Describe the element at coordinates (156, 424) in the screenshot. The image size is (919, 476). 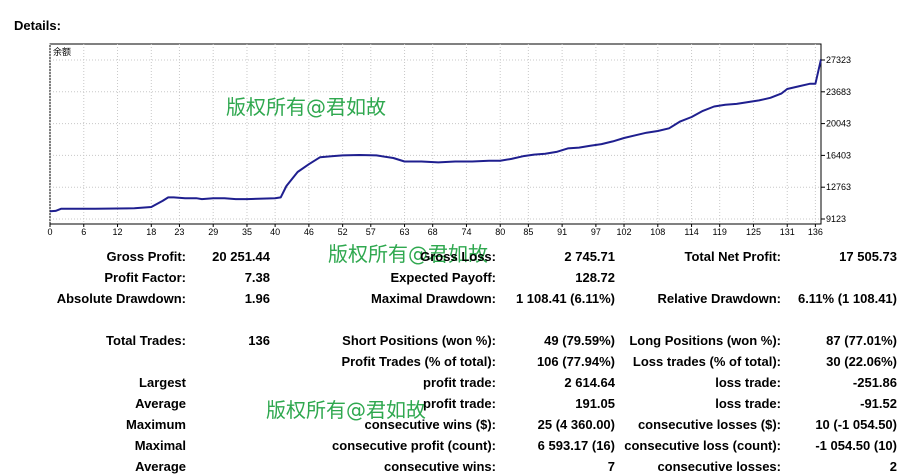
I see `maximum-label: Maximum` at that location.